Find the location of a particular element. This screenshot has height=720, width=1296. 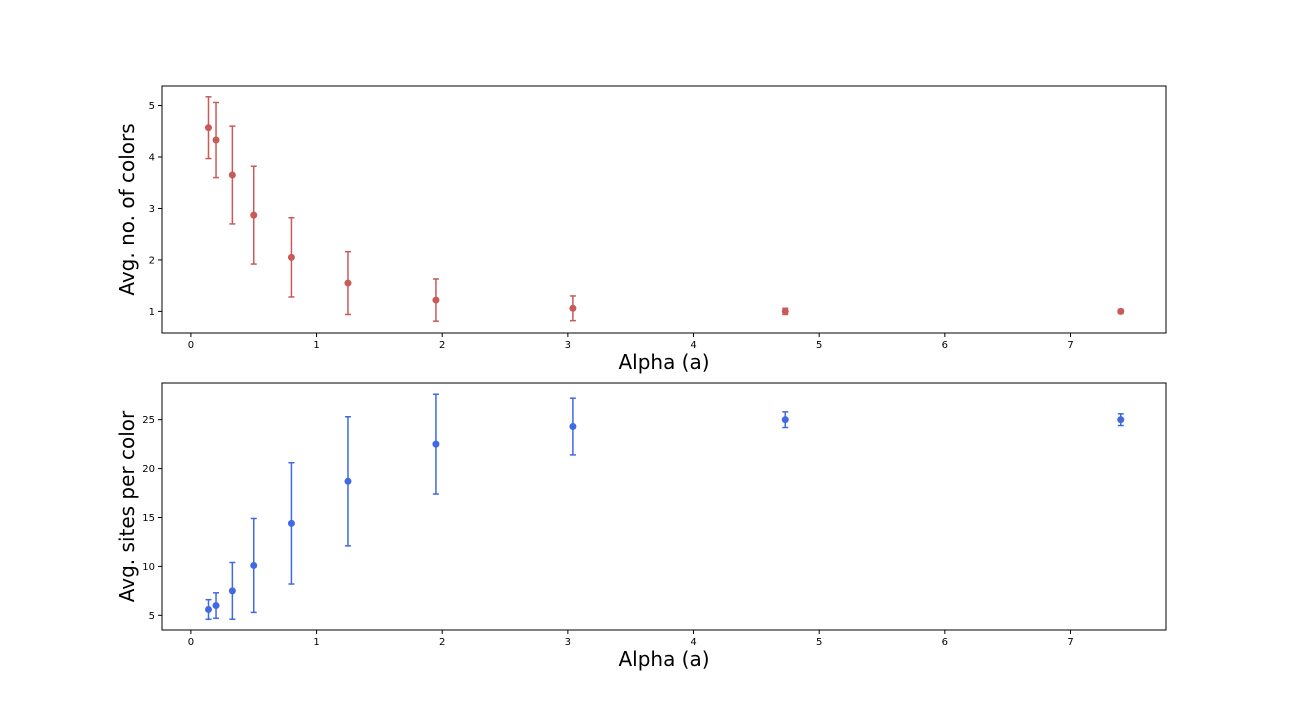

y-tick-label: 4 is located at coordinates (152, 158).